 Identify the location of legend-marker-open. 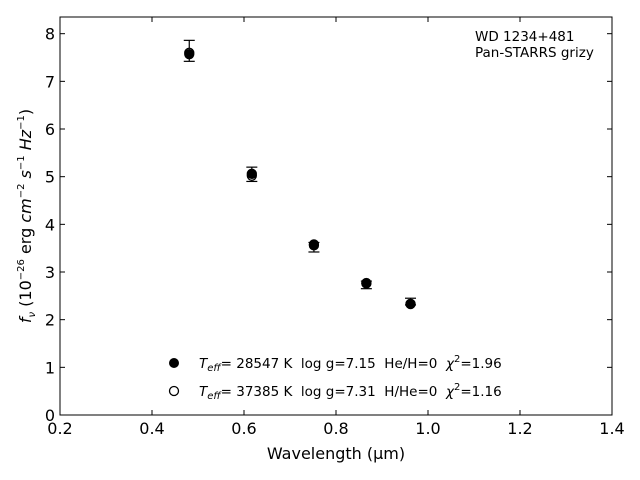
(174, 391).